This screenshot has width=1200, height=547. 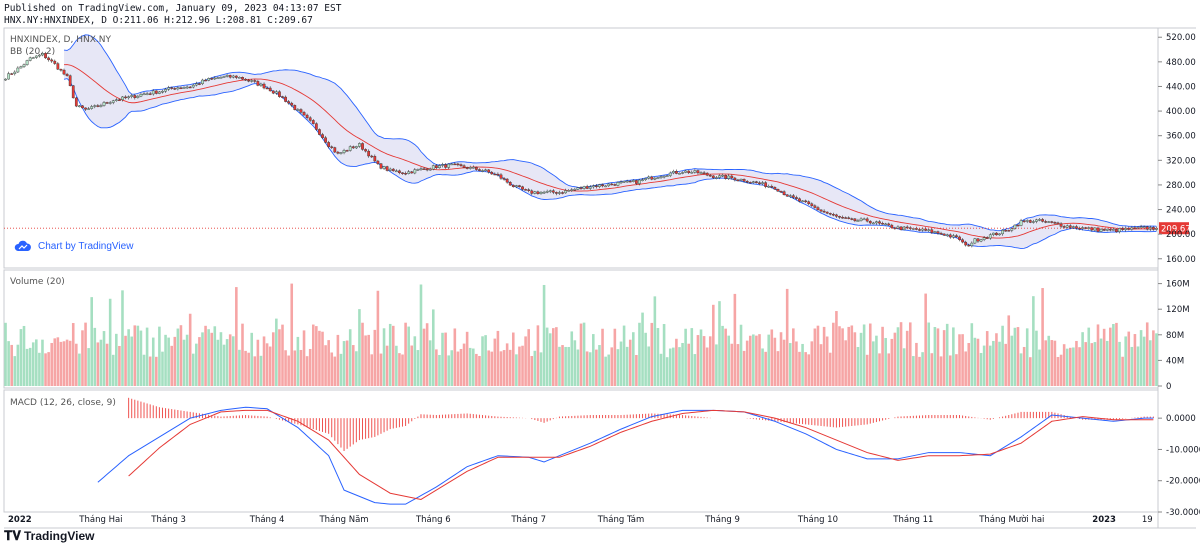 What do you see at coordinates (49, 536) in the screenshot?
I see `tradingview-brand: 𝐓𝐕 TradingView` at bounding box center [49, 536].